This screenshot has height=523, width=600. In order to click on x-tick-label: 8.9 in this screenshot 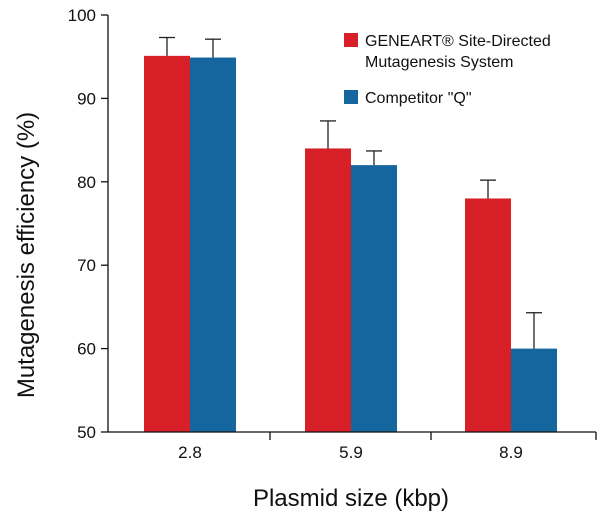, I will do `click(511, 452)`.